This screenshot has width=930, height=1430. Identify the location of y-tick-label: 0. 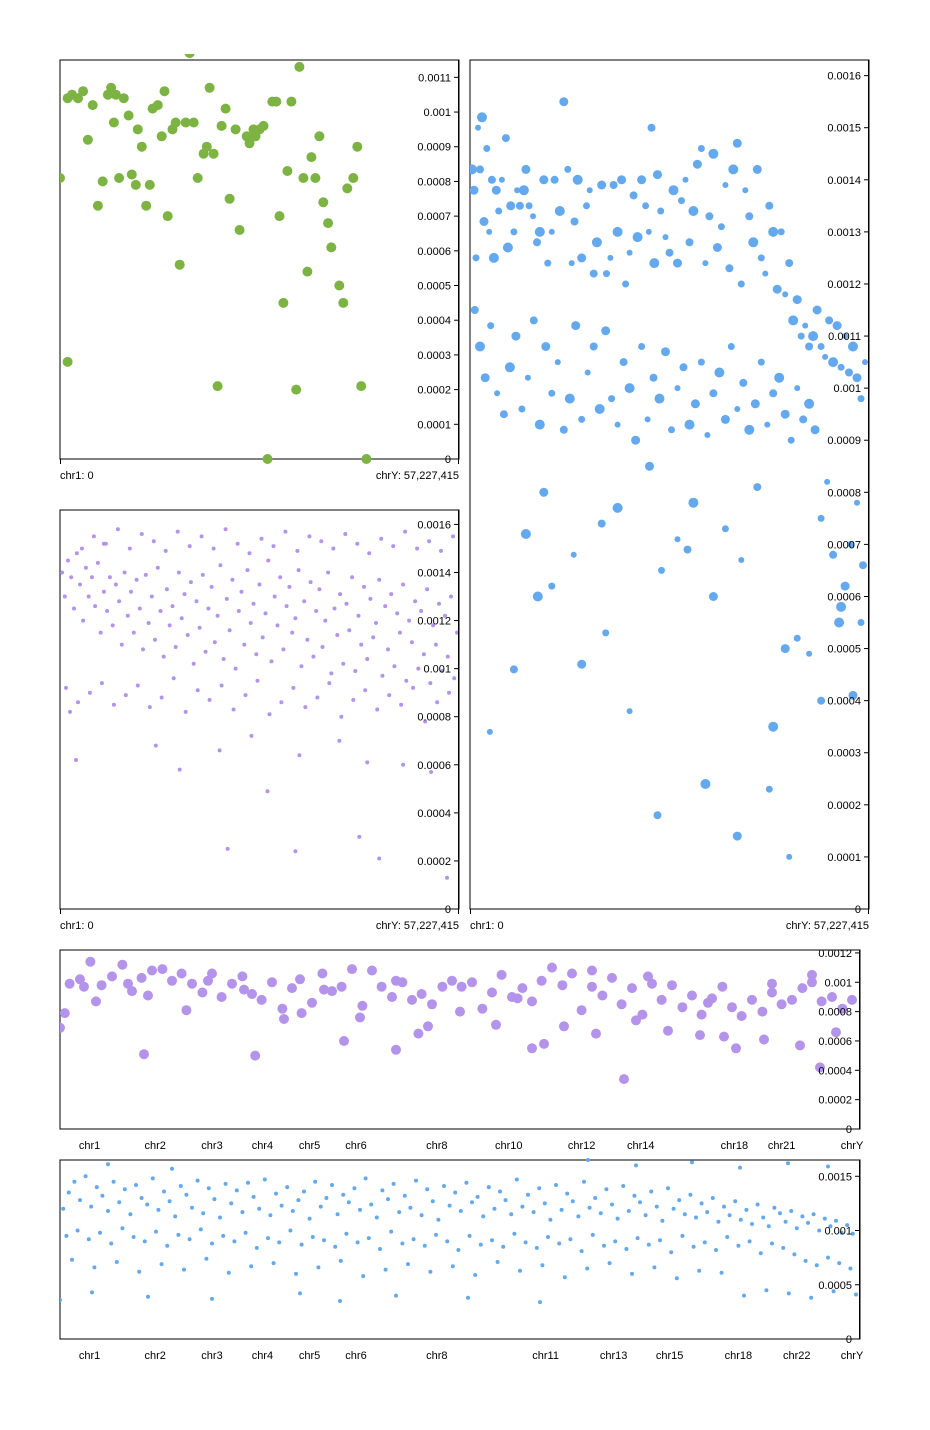
(448, 910).